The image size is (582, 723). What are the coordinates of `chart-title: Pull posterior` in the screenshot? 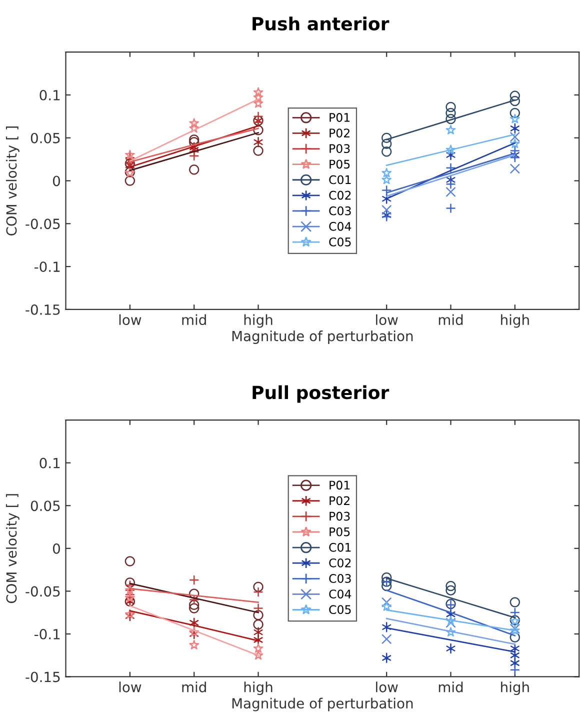 It's located at (321, 394).